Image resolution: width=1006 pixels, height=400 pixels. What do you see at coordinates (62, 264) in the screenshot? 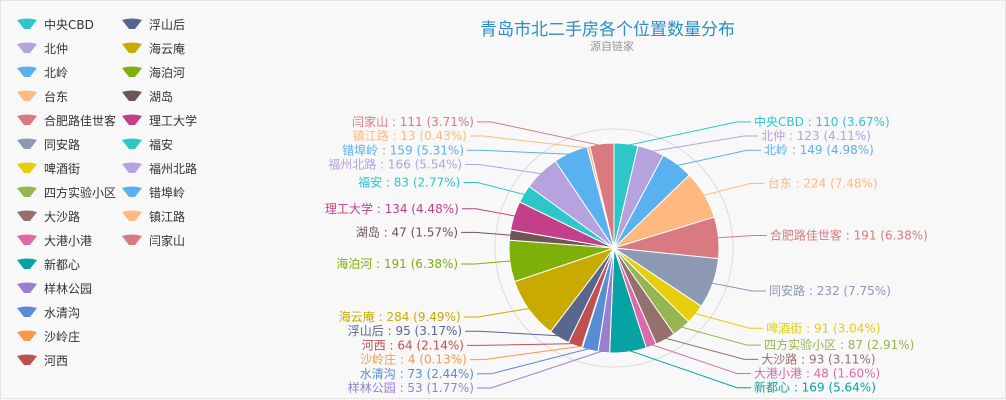
I see `legend-label: 新都心` at bounding box center [62, 264].